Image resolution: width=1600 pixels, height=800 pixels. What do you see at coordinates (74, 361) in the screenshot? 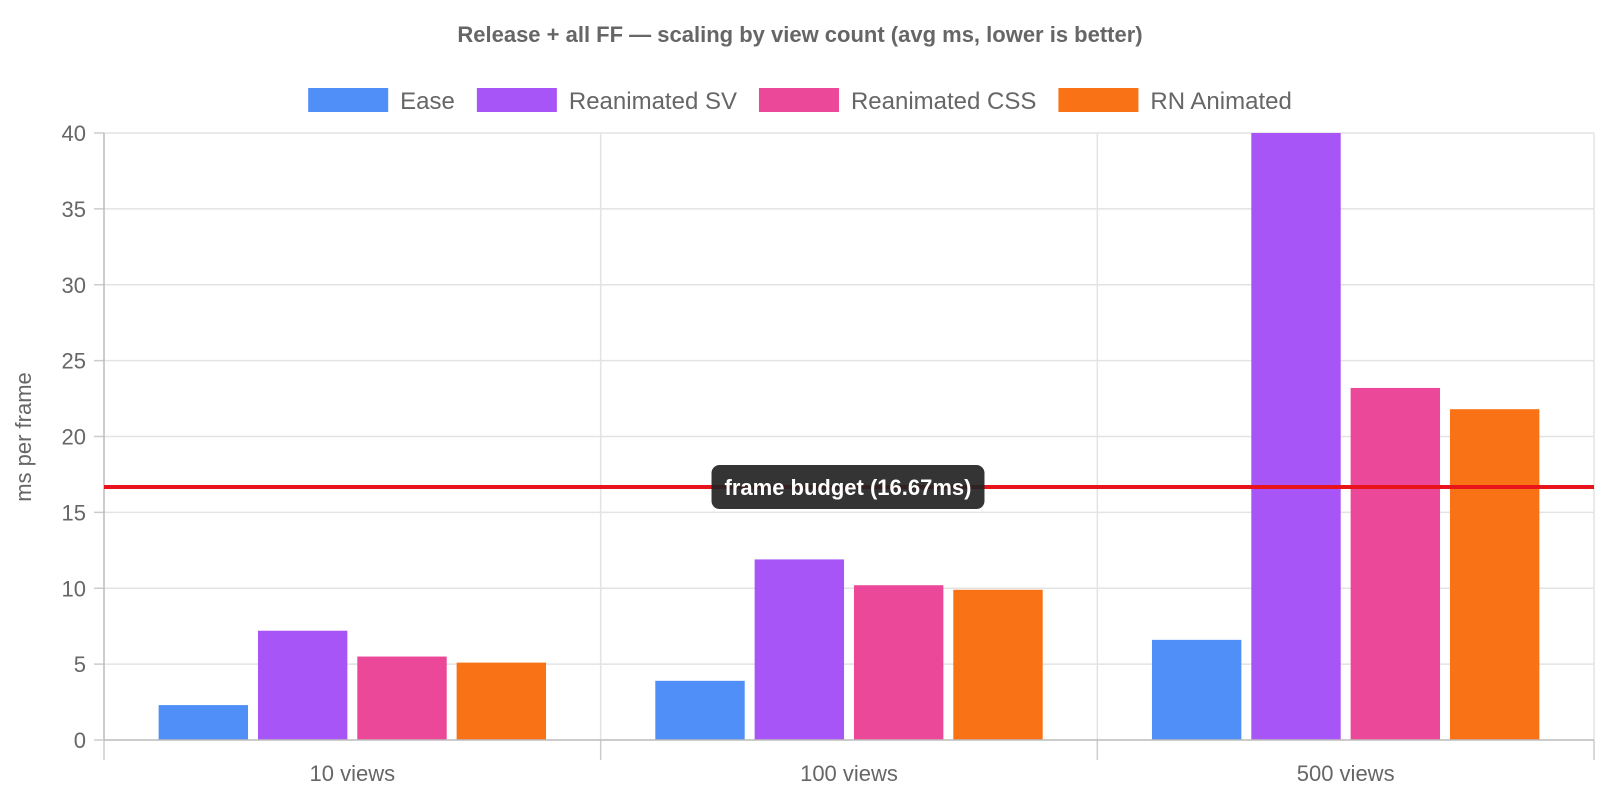
I see `y-tick-label-5: 25` at bounding box center [74, 361].